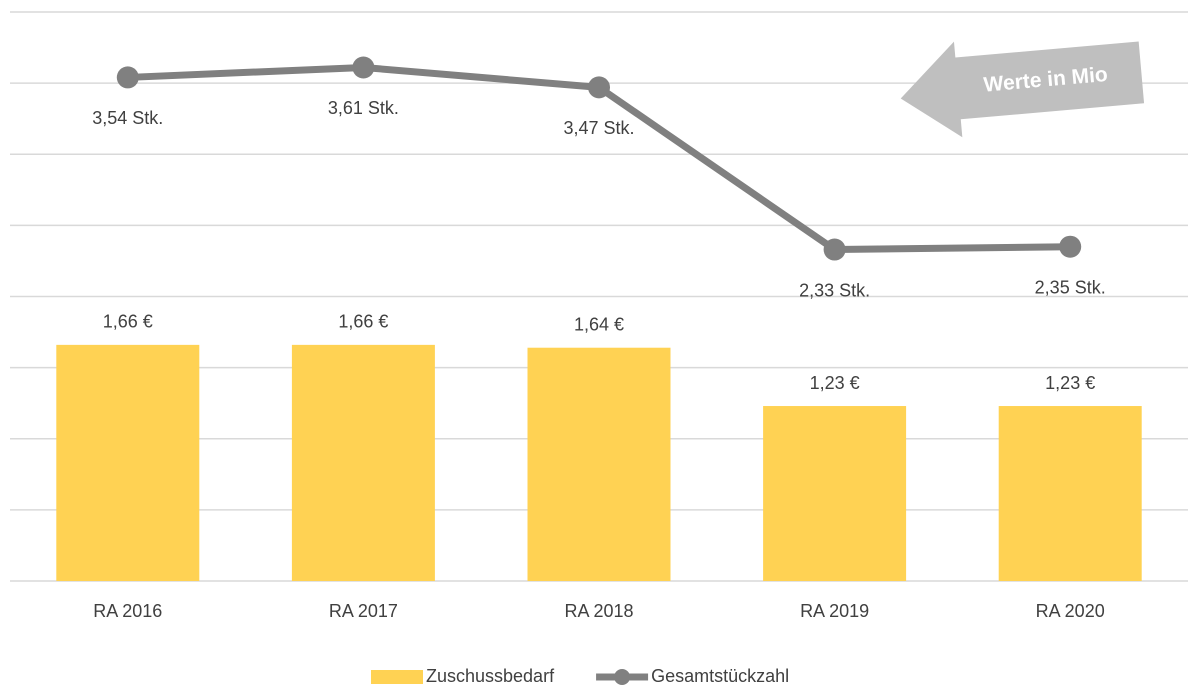  I want to click on annotation-arrow: Werte in Mio, so click(1022, 89).